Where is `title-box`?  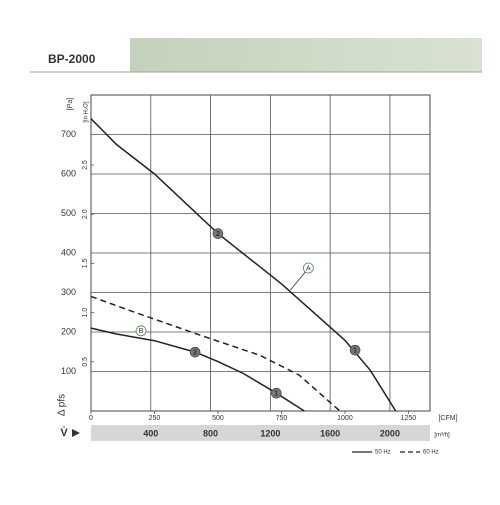
title-box is located at coordinates (80, 55).